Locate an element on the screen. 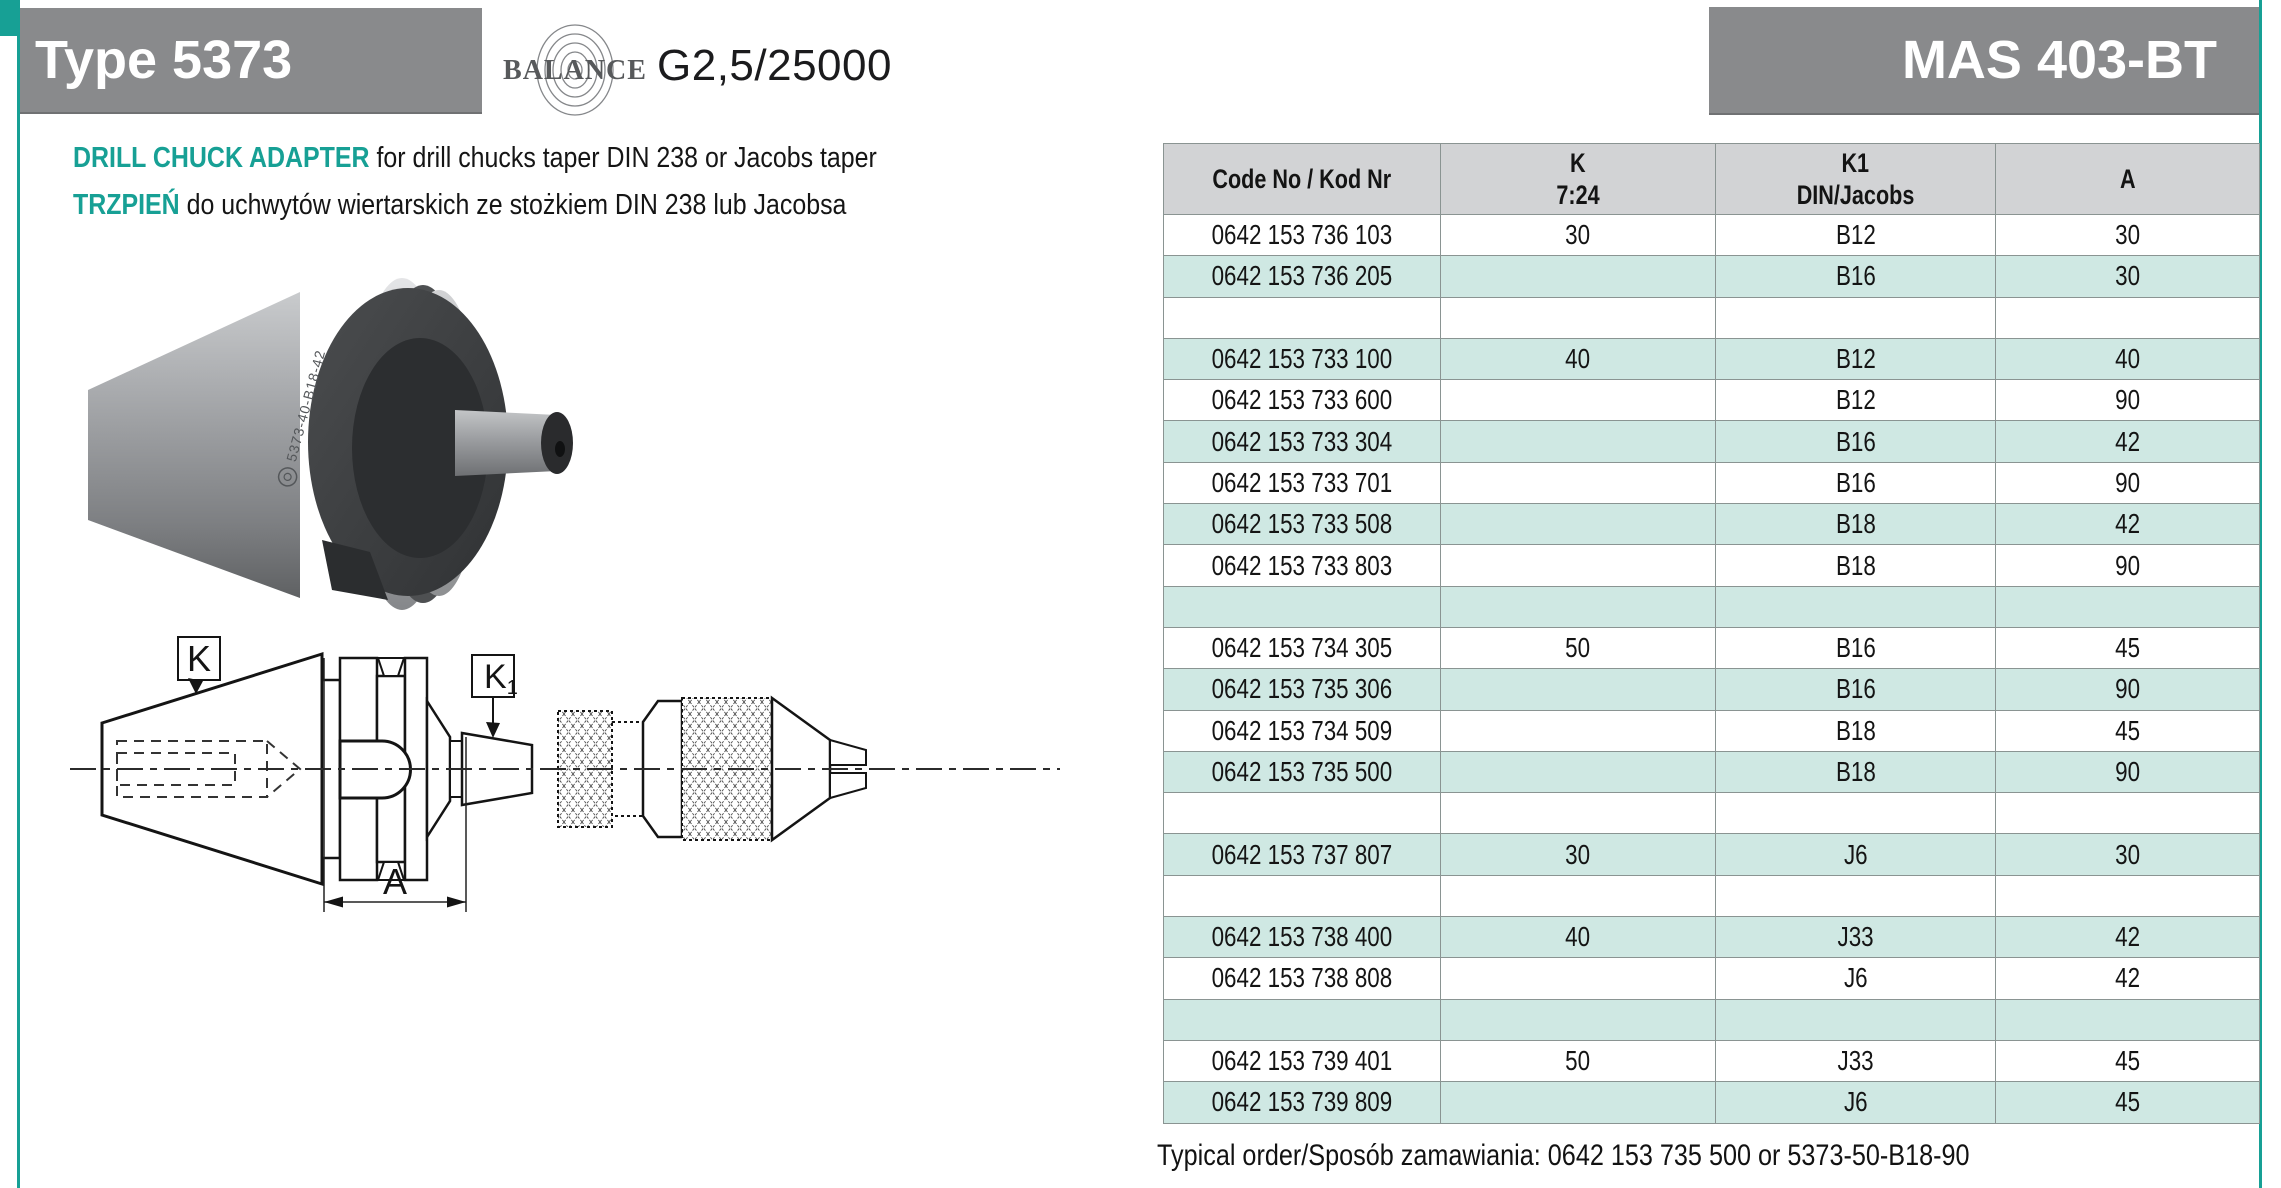 This screenshot has width=2281, height=1188. cell-code: 0642 153 733 803 is located at coordinates (1302, 565).